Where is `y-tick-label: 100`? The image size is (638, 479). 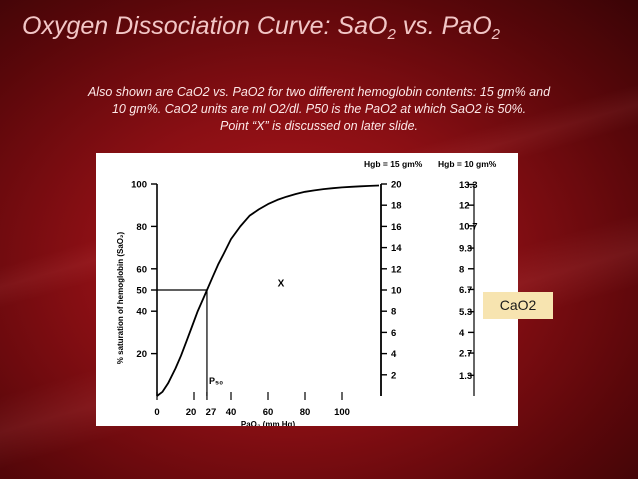
y-tick-label: 100 is located at coordinates (139, 185).